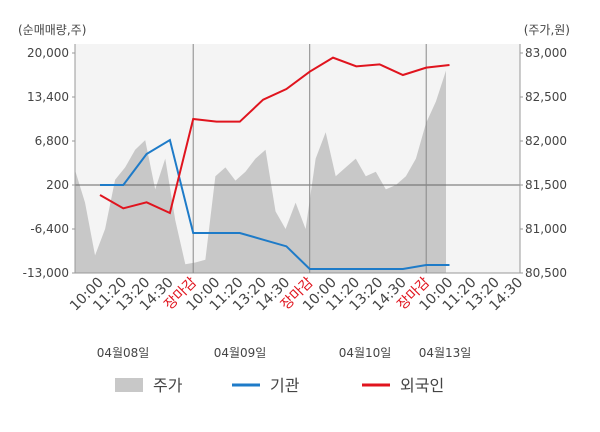 Image resolution: width=600 pixels, height=432 pixels. What do you see at coordinates (129, 385) in the screenshot?
I see `legend-swatch` at bounding box center [129, 385].